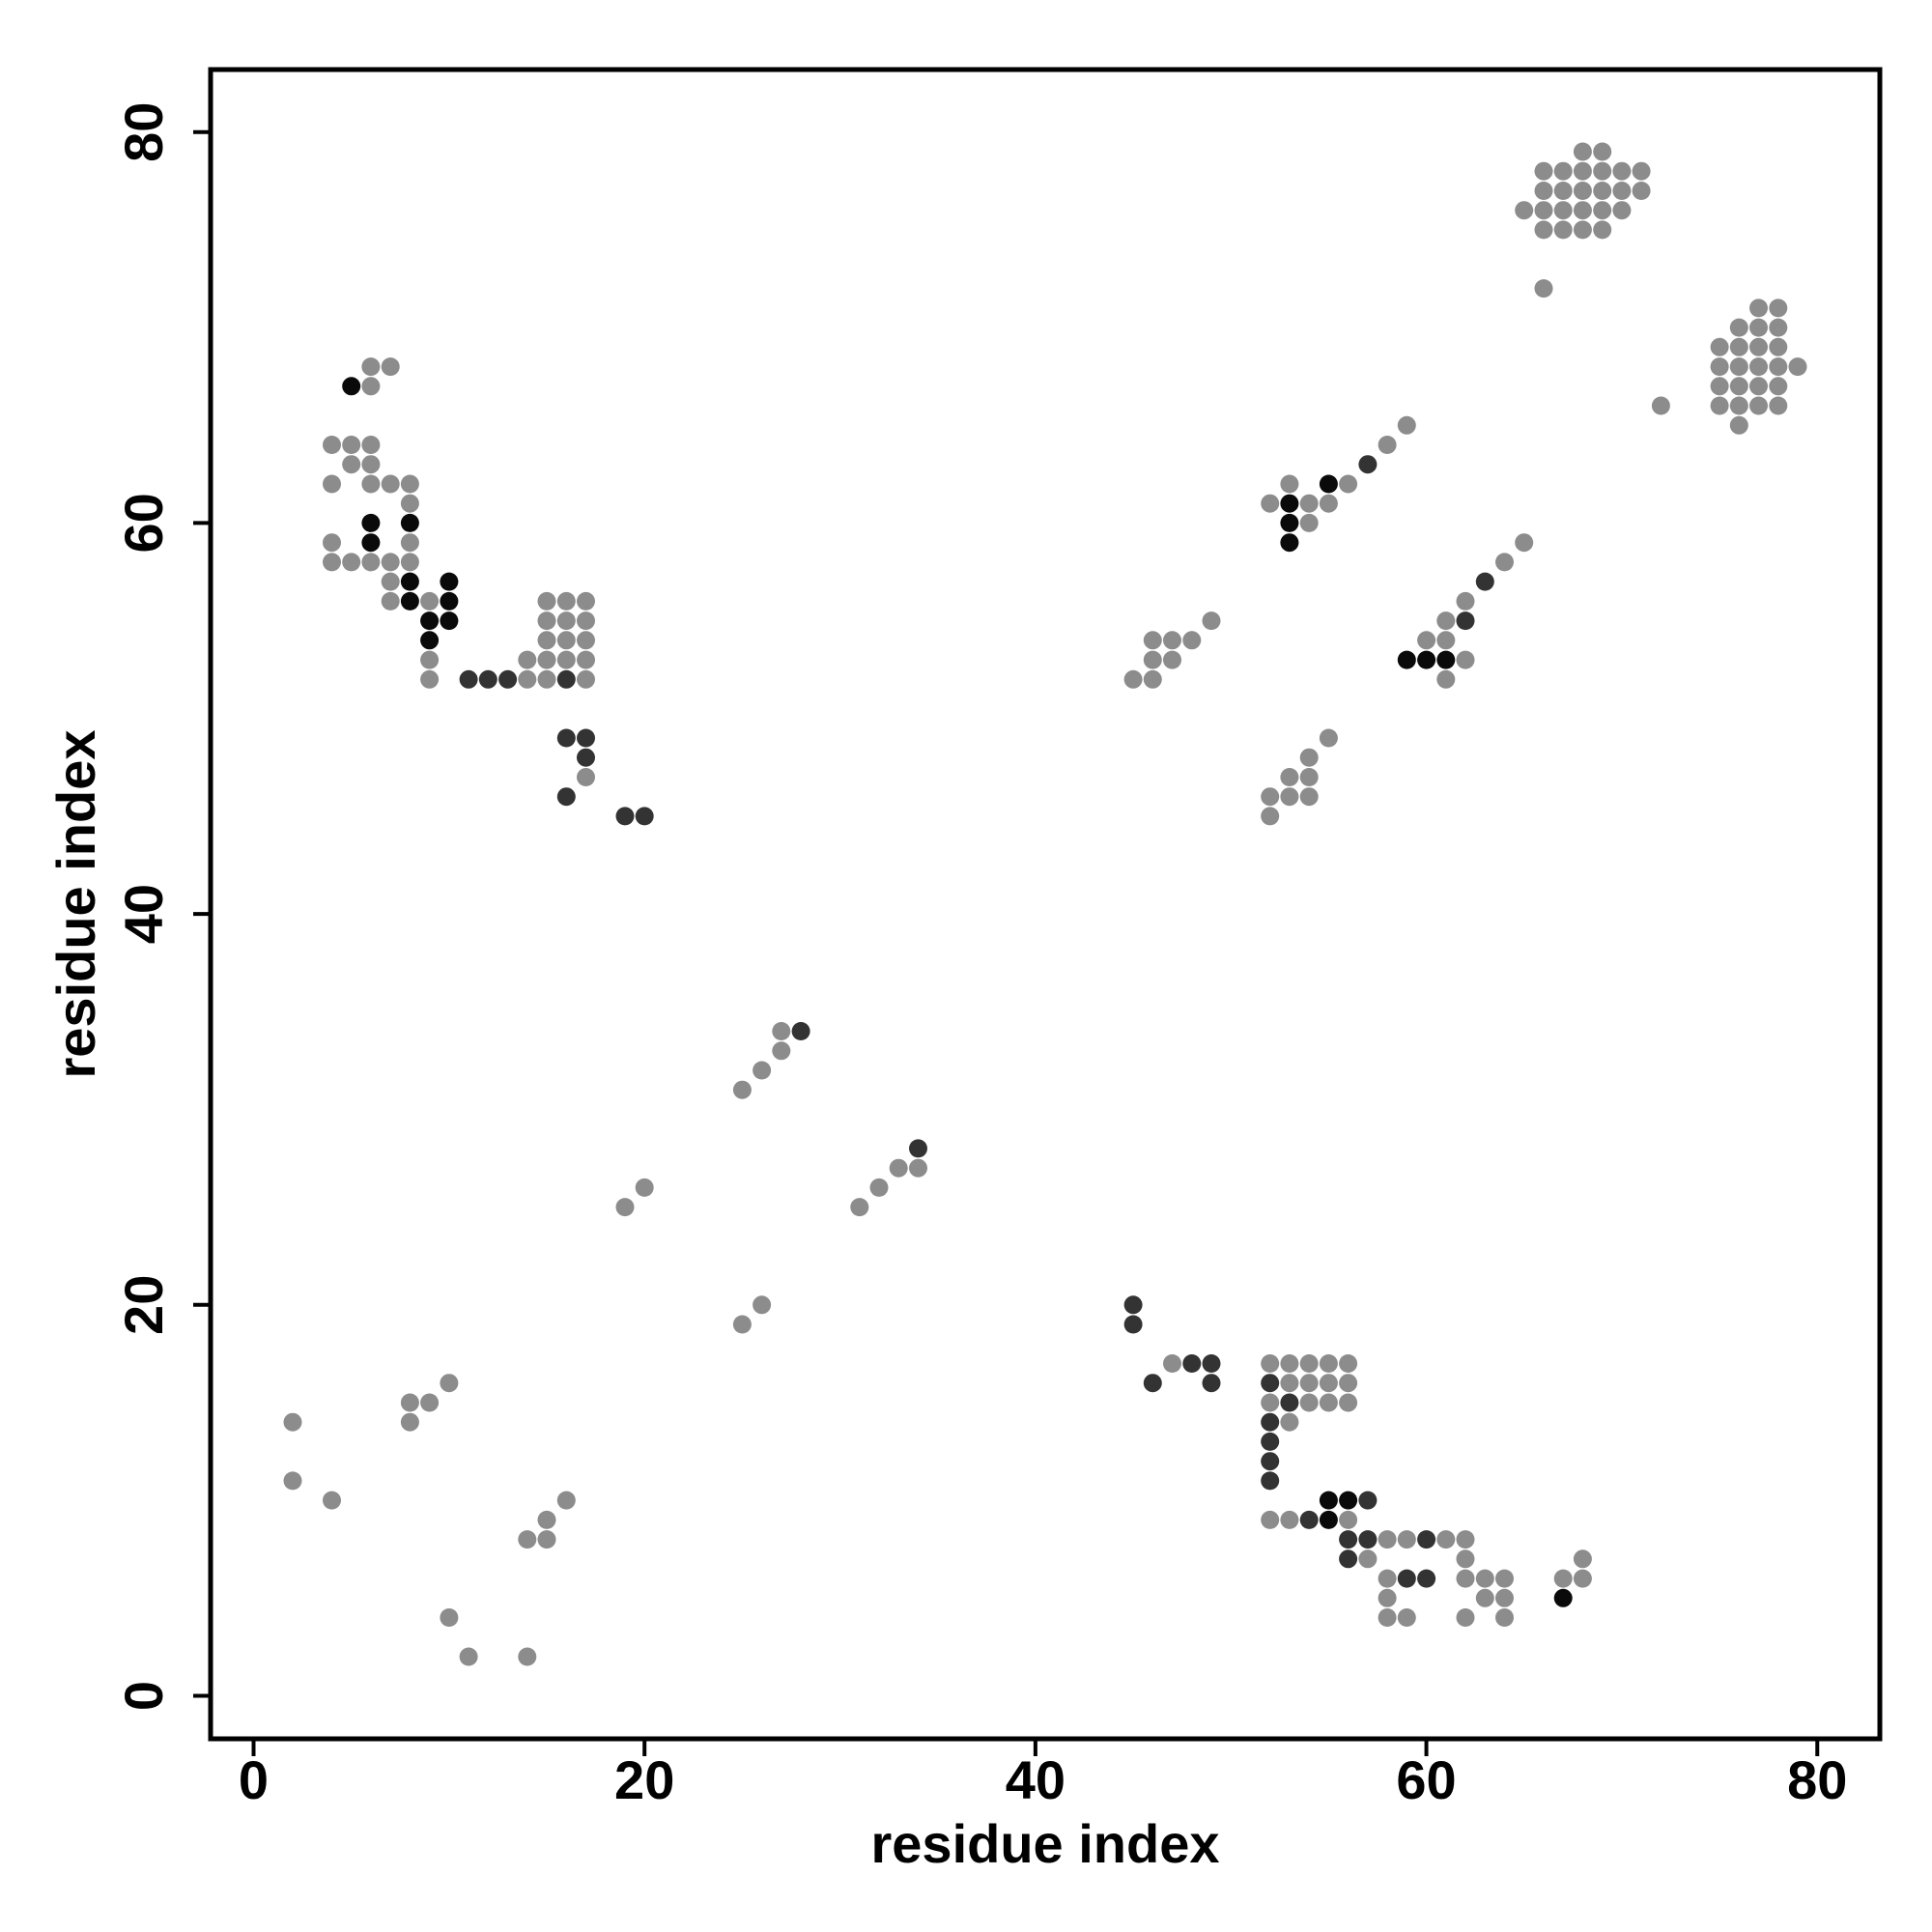 Image resolution: width=1932 pixels, height=1932 pixels. What do you see at coordinates (1817, 1779) in the screenshot?
I see `x-tick-label: 80` at bounding box center [1817, 1779].